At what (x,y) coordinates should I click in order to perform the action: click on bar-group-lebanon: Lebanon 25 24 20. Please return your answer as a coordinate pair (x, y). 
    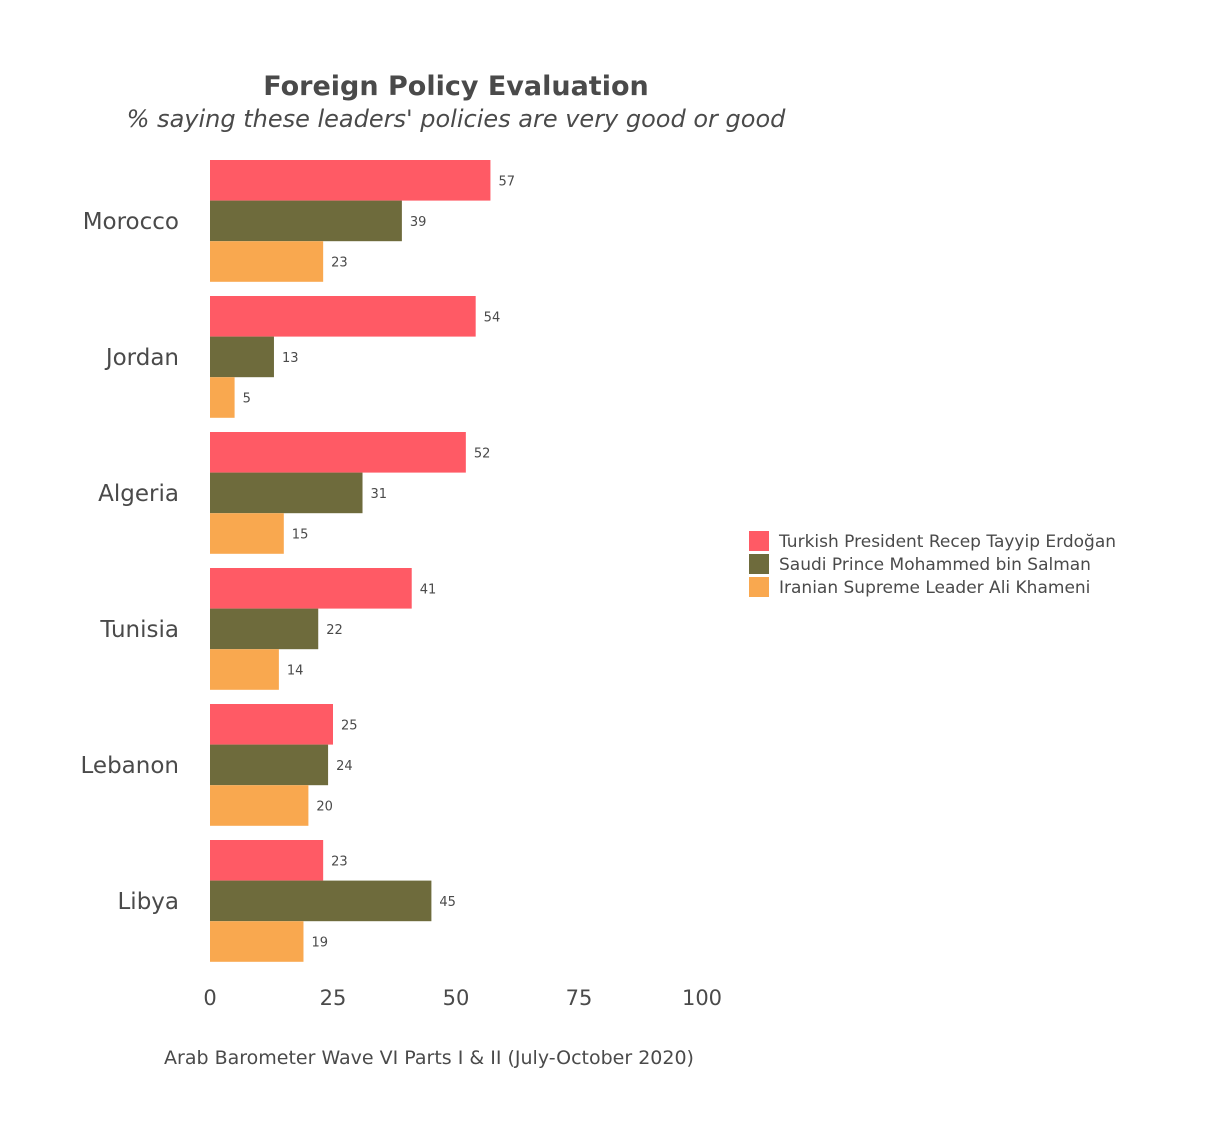
    Looking at the image, I should click on (219, 765).